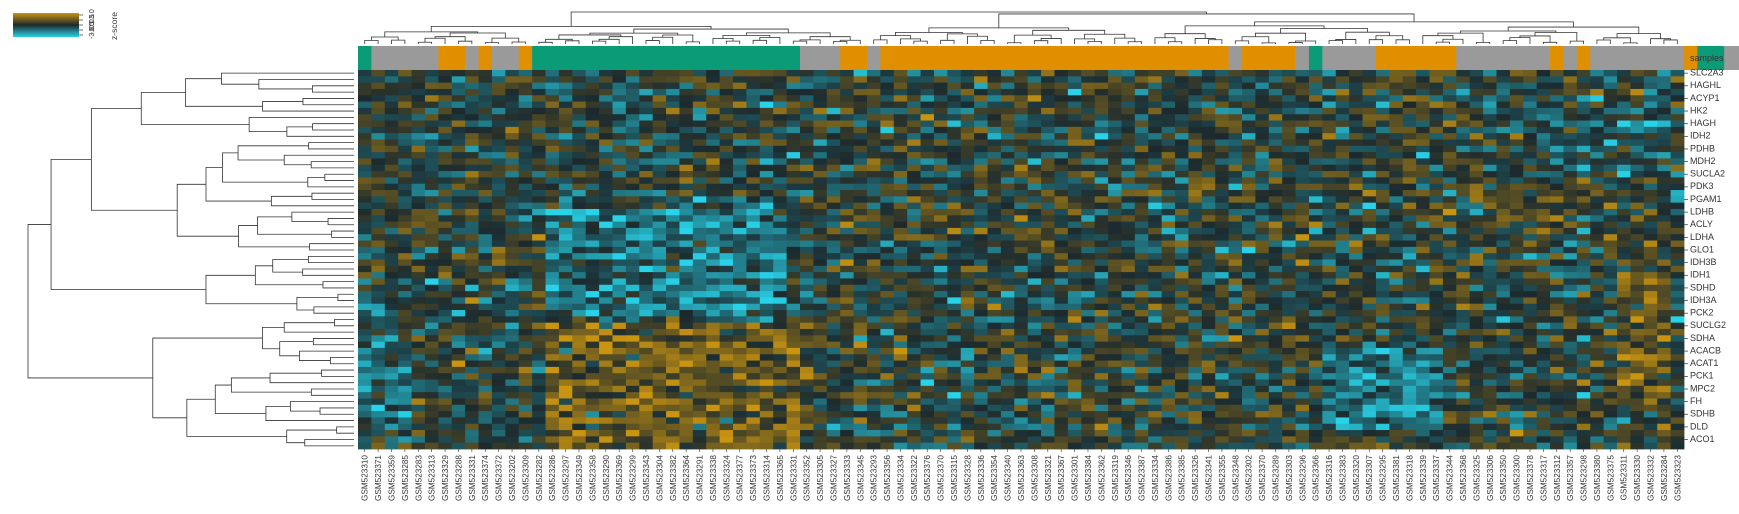 Image resolution: width=1739 pixels, height=514 pixels. What do you see at coordinates (92, 14) in the screenshot?
I see `colorbar-tick-label: 3.0` at bounding box center [92, 14].